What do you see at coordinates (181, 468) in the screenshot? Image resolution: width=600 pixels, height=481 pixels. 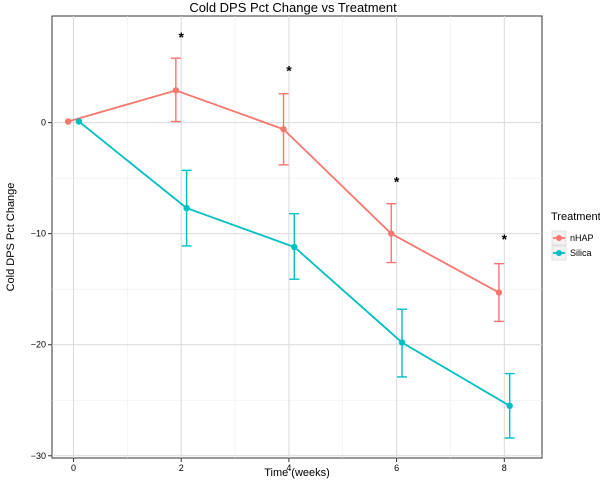 I see `x-tick-label: 2` at bounding box center [181, 468].